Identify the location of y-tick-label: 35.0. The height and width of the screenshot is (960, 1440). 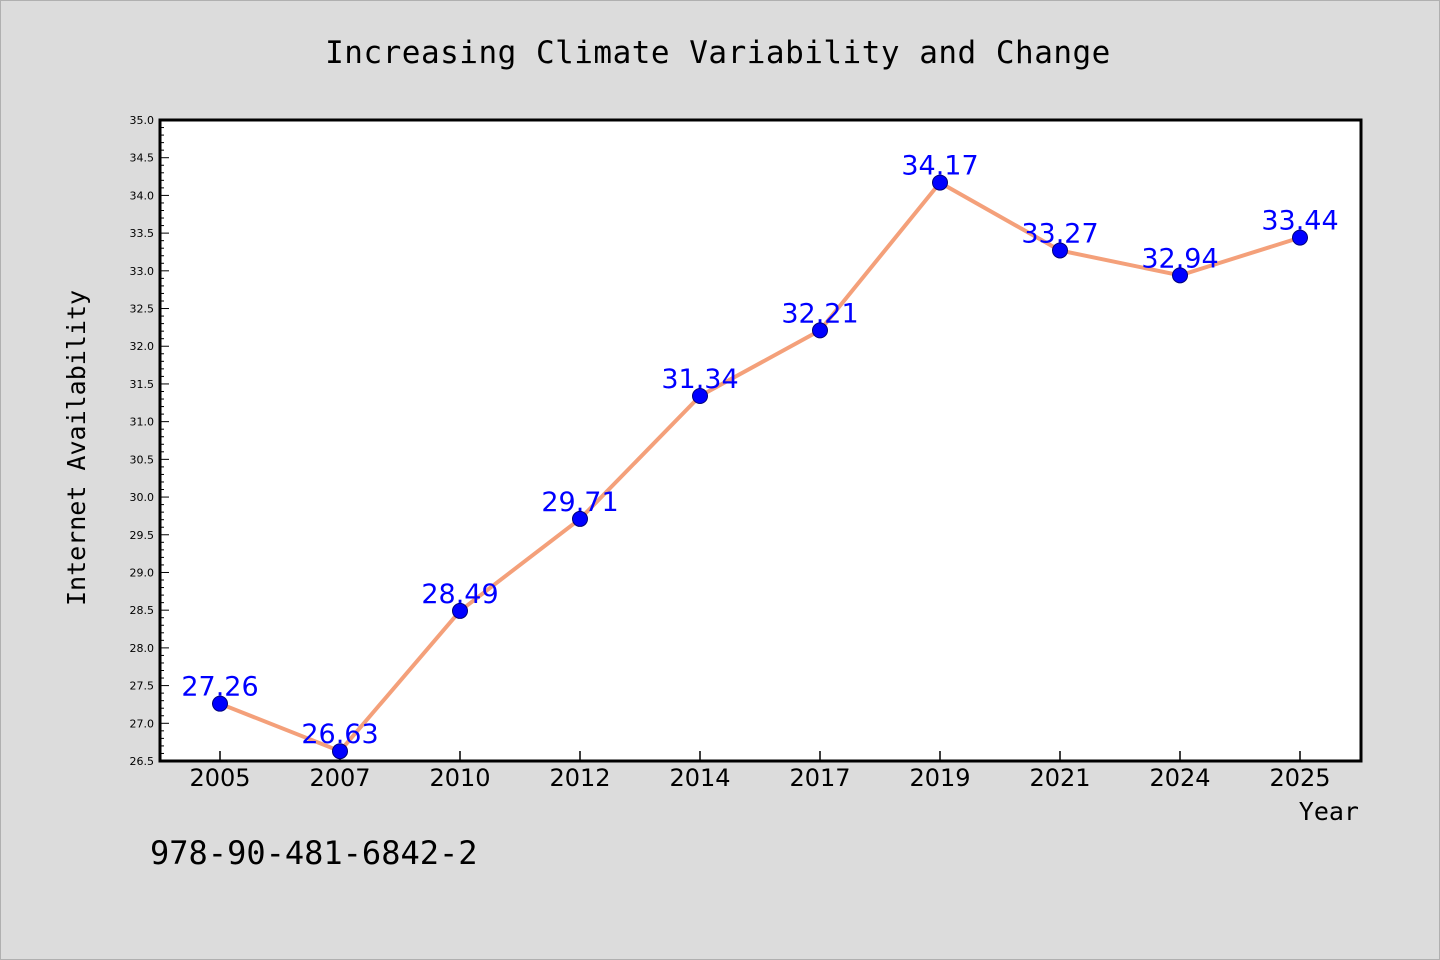
(142, 120).